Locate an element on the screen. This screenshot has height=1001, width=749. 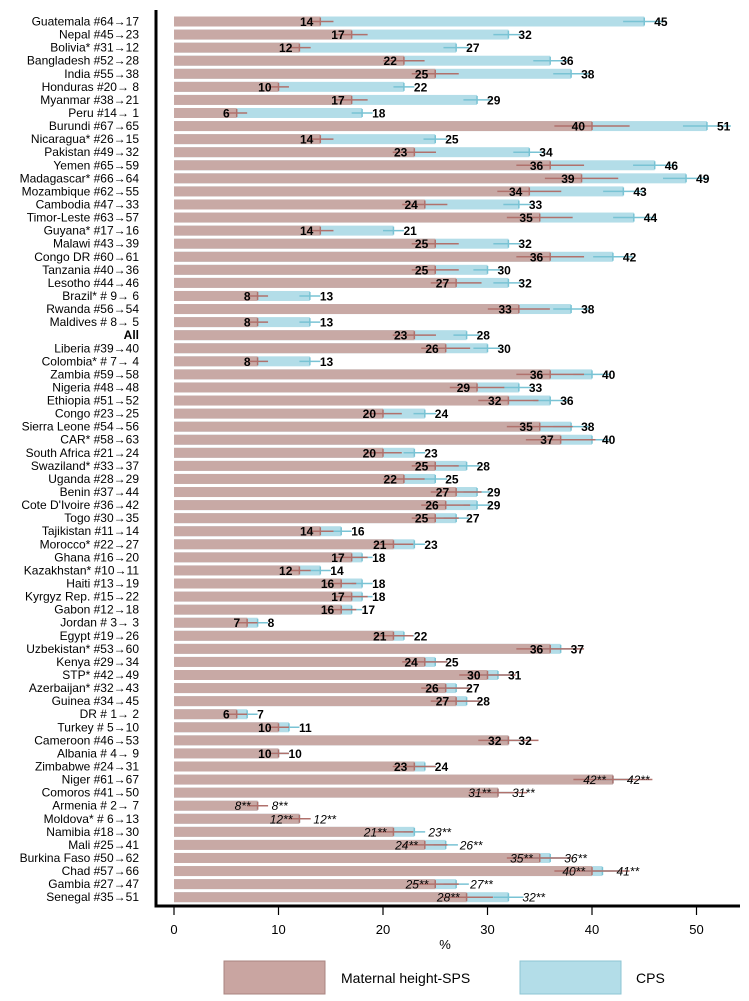
cps-value-label: 23** is located at coordinates (439, 832).